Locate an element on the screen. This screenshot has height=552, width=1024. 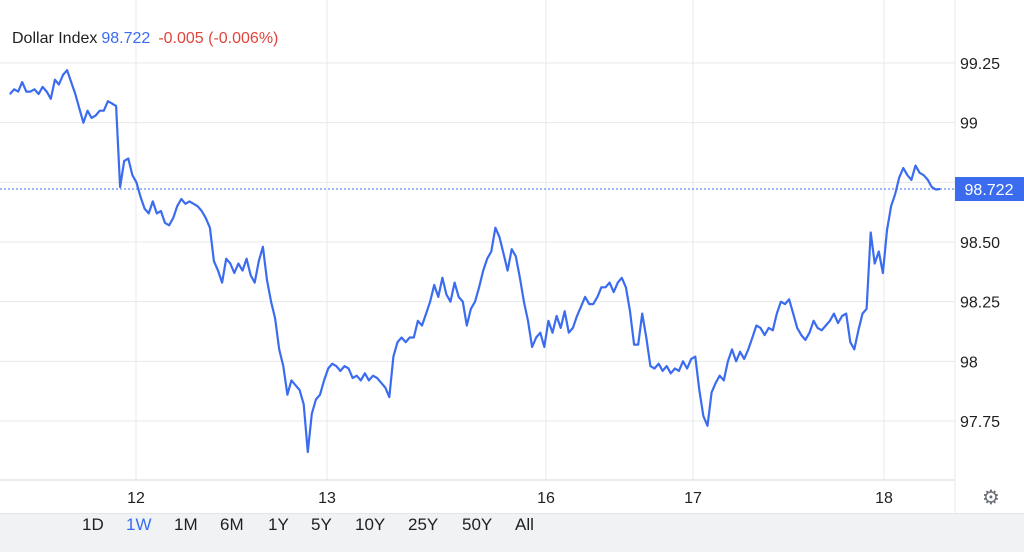
gear-icon: ⚙ is located at coordinates (991, 498).